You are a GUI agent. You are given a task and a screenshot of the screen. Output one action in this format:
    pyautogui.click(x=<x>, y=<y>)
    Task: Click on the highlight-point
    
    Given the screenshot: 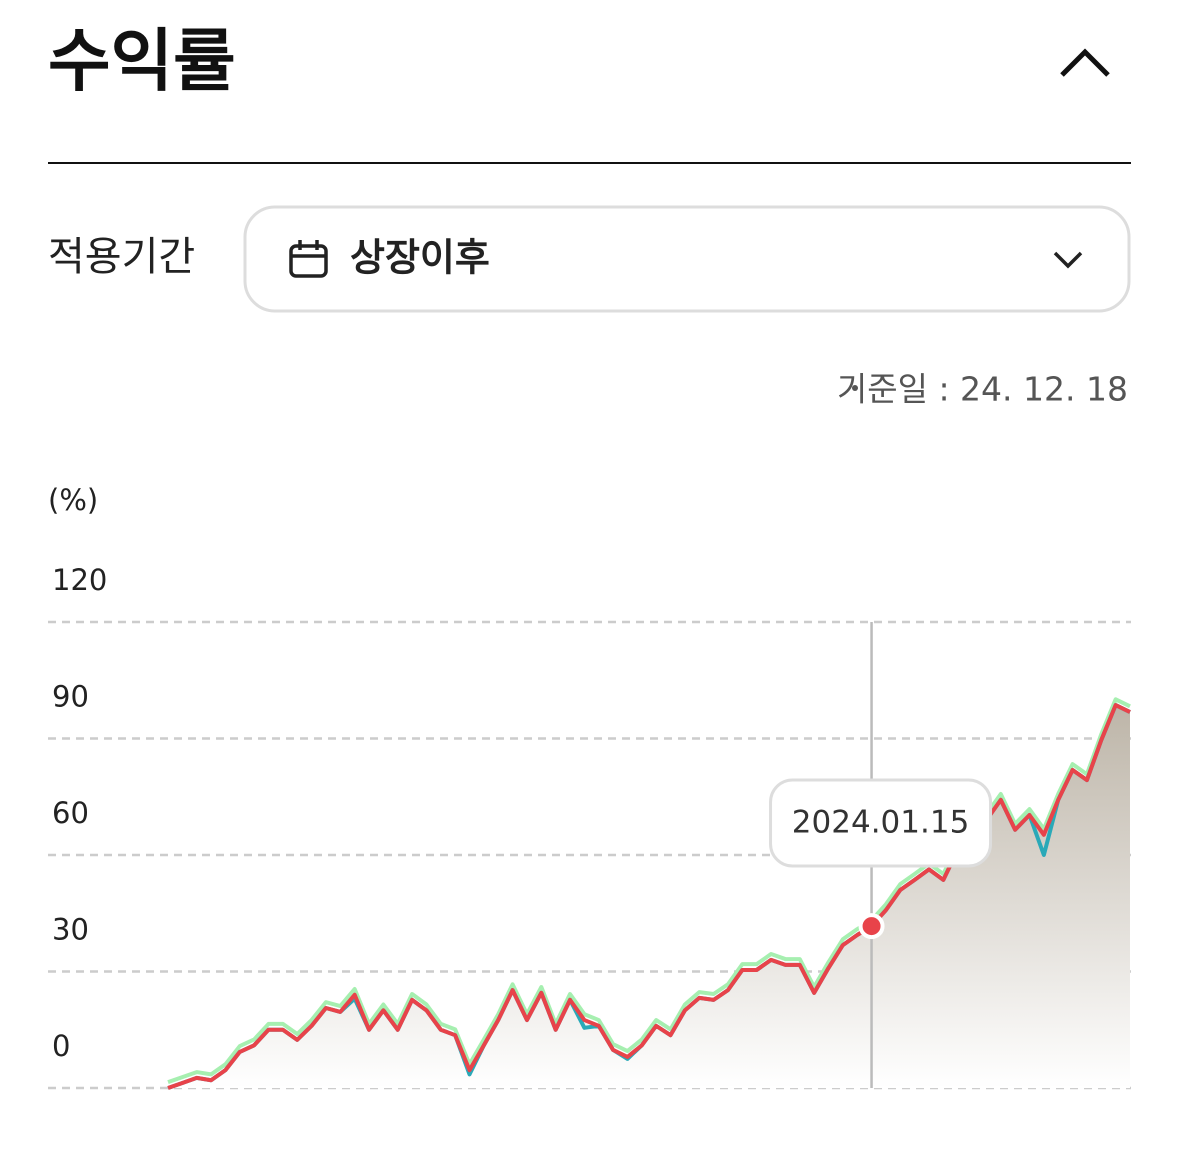 What is the action you would take?
    pyautogui.click(x=871, y=926)
    